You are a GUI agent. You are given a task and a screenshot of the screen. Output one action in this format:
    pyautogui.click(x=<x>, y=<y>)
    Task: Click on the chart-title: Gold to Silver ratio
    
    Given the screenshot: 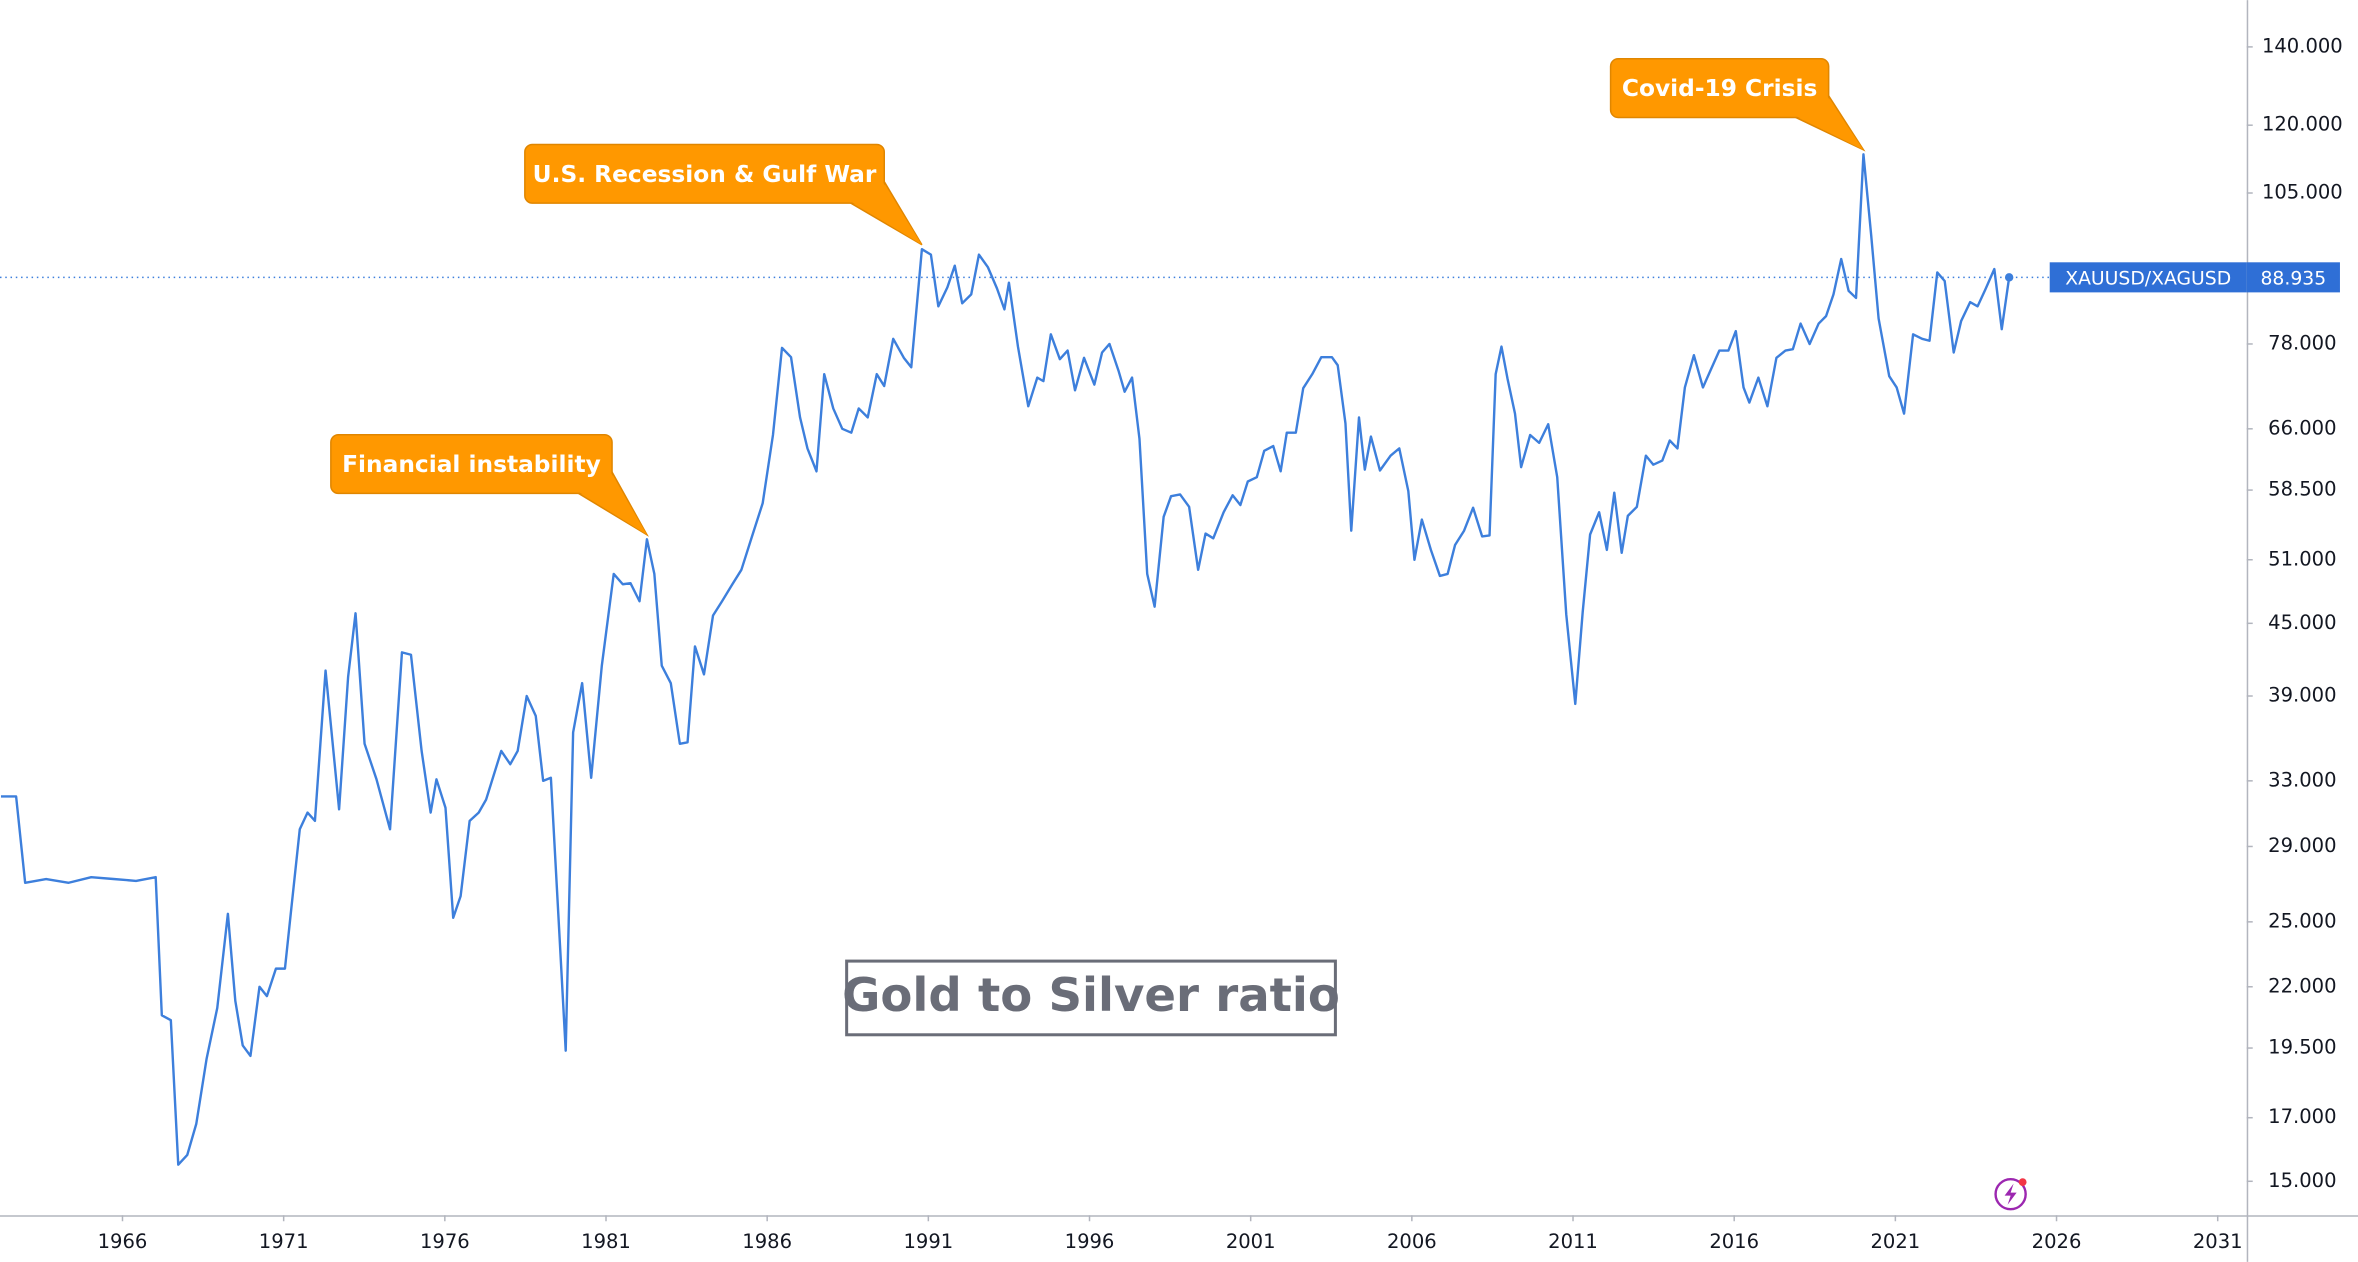 What is the action you would take?
    pyautogui.click(x=1091, y=995)
    